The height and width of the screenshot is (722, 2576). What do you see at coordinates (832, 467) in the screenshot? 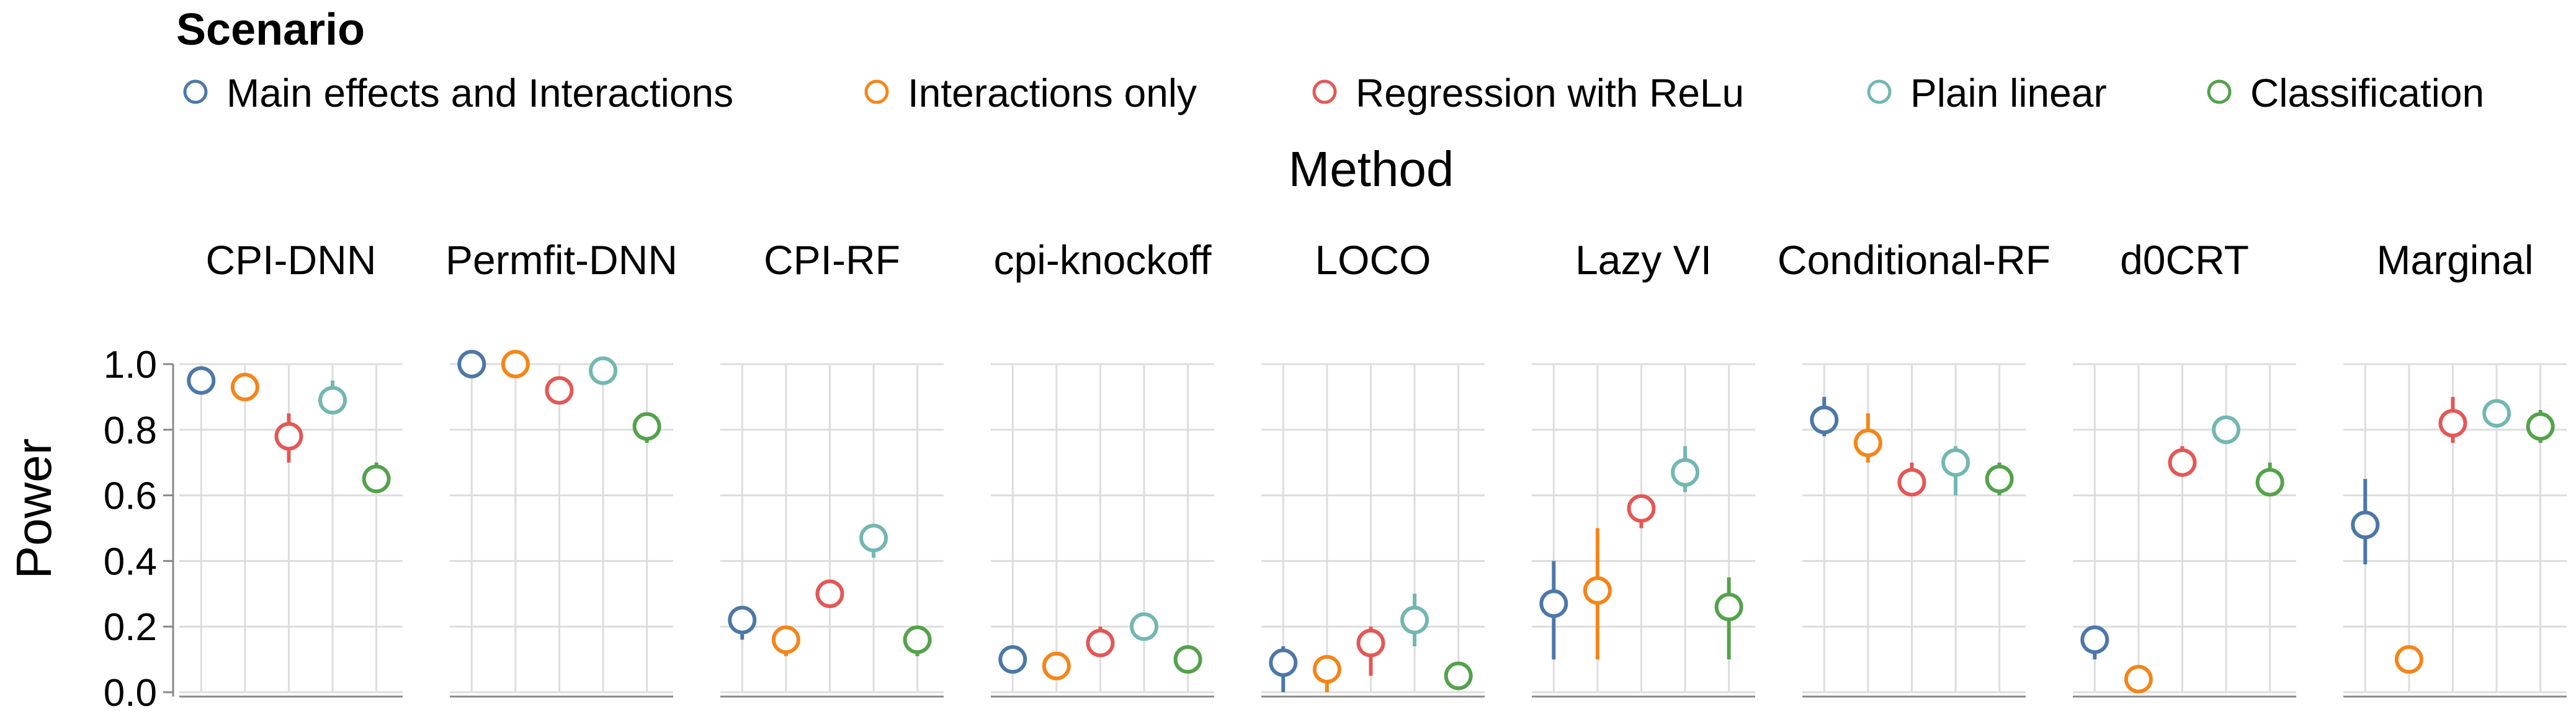
I see `panel-3: CPI-RF` at bounding box center [832, 467].